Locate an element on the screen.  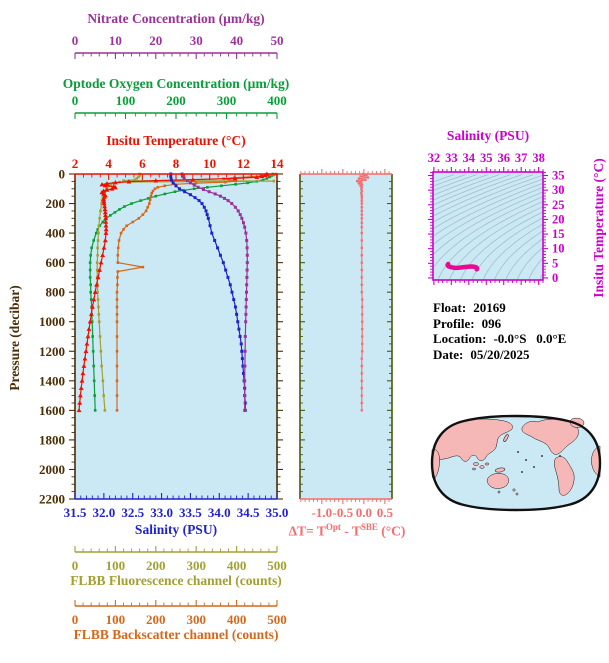
svg-text: 40 is located at coordinates (236, 40).